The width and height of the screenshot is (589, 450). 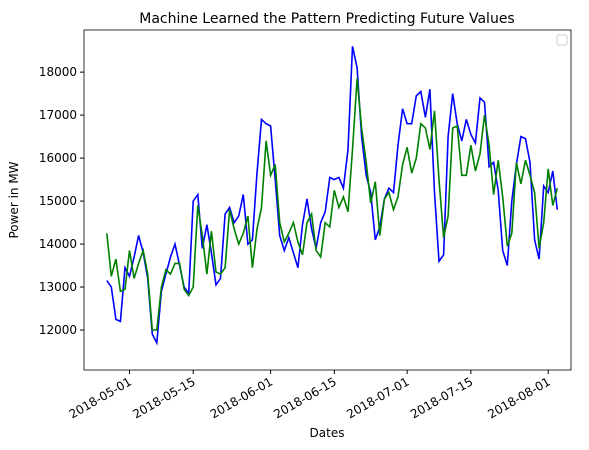 I want to click on y-tick-label: 15000, so click(x=58, y=201).